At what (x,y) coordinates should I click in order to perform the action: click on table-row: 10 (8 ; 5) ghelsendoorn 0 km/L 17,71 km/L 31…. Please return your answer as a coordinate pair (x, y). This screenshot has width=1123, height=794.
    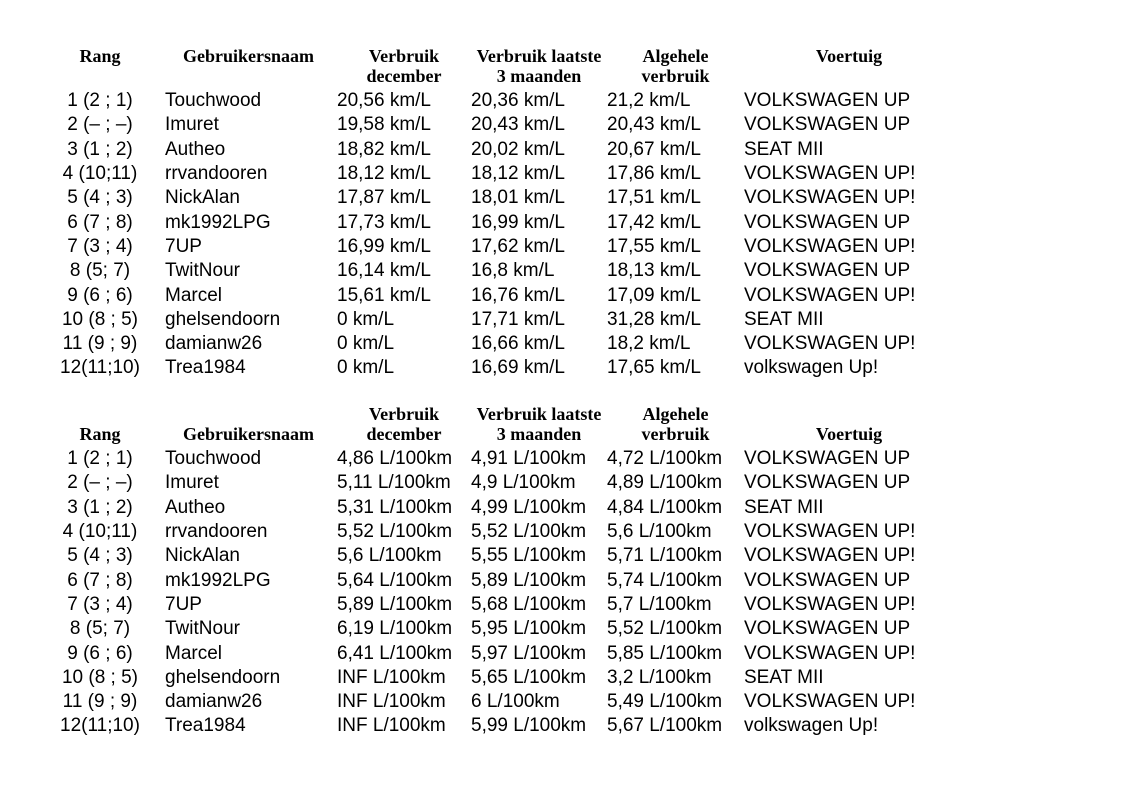
    Looking at the image, I should click on (497, 320).